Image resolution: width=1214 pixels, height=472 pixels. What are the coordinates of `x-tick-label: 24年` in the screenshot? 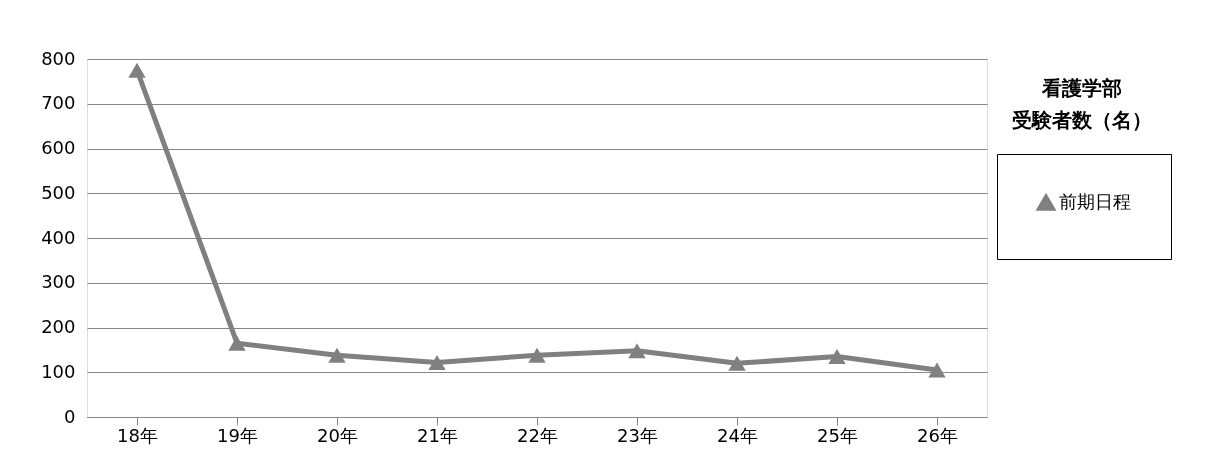 It's located at (737, 435).